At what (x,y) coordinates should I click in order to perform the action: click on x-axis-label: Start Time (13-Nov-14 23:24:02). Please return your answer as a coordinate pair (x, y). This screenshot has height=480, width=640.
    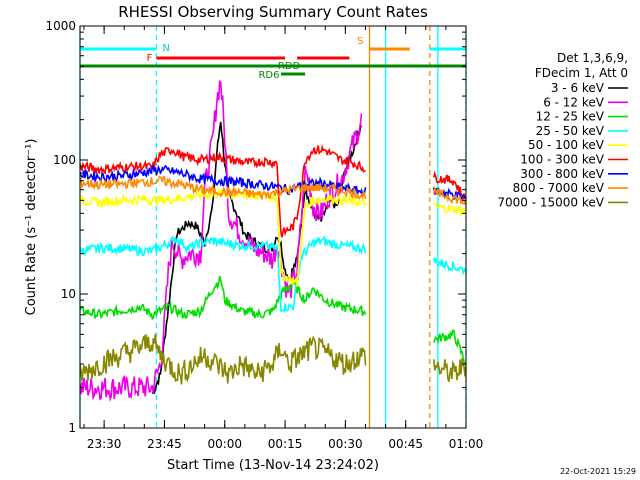
    Looking at the image, I should click on (273, 465).